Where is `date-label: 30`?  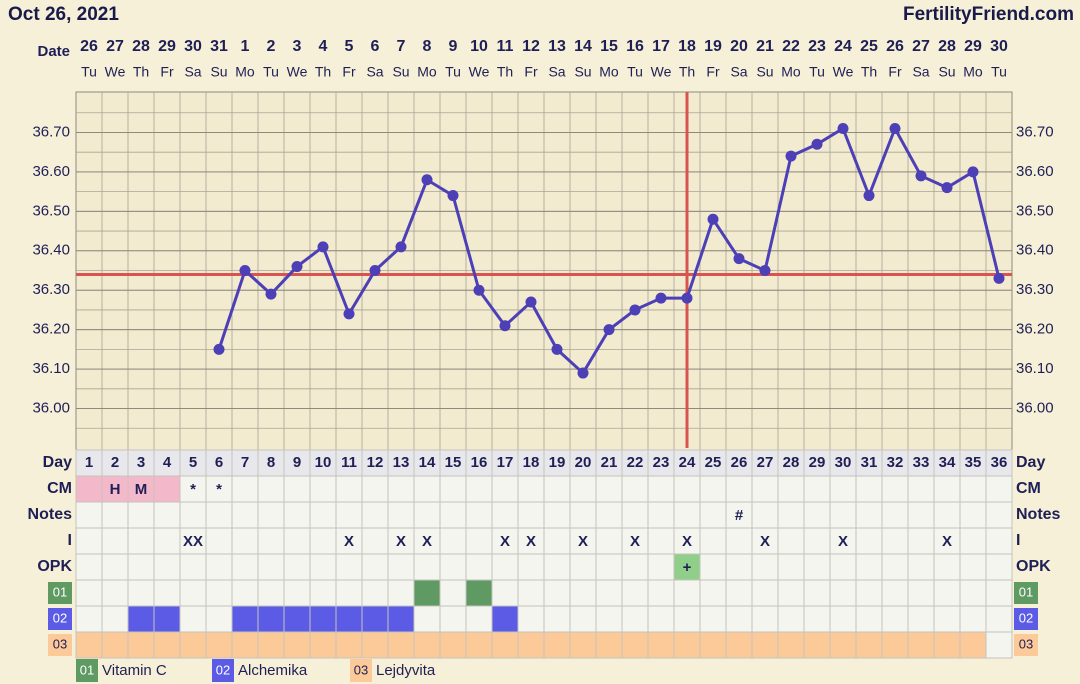 date-label: 30 is located at coordinates (193, 46).